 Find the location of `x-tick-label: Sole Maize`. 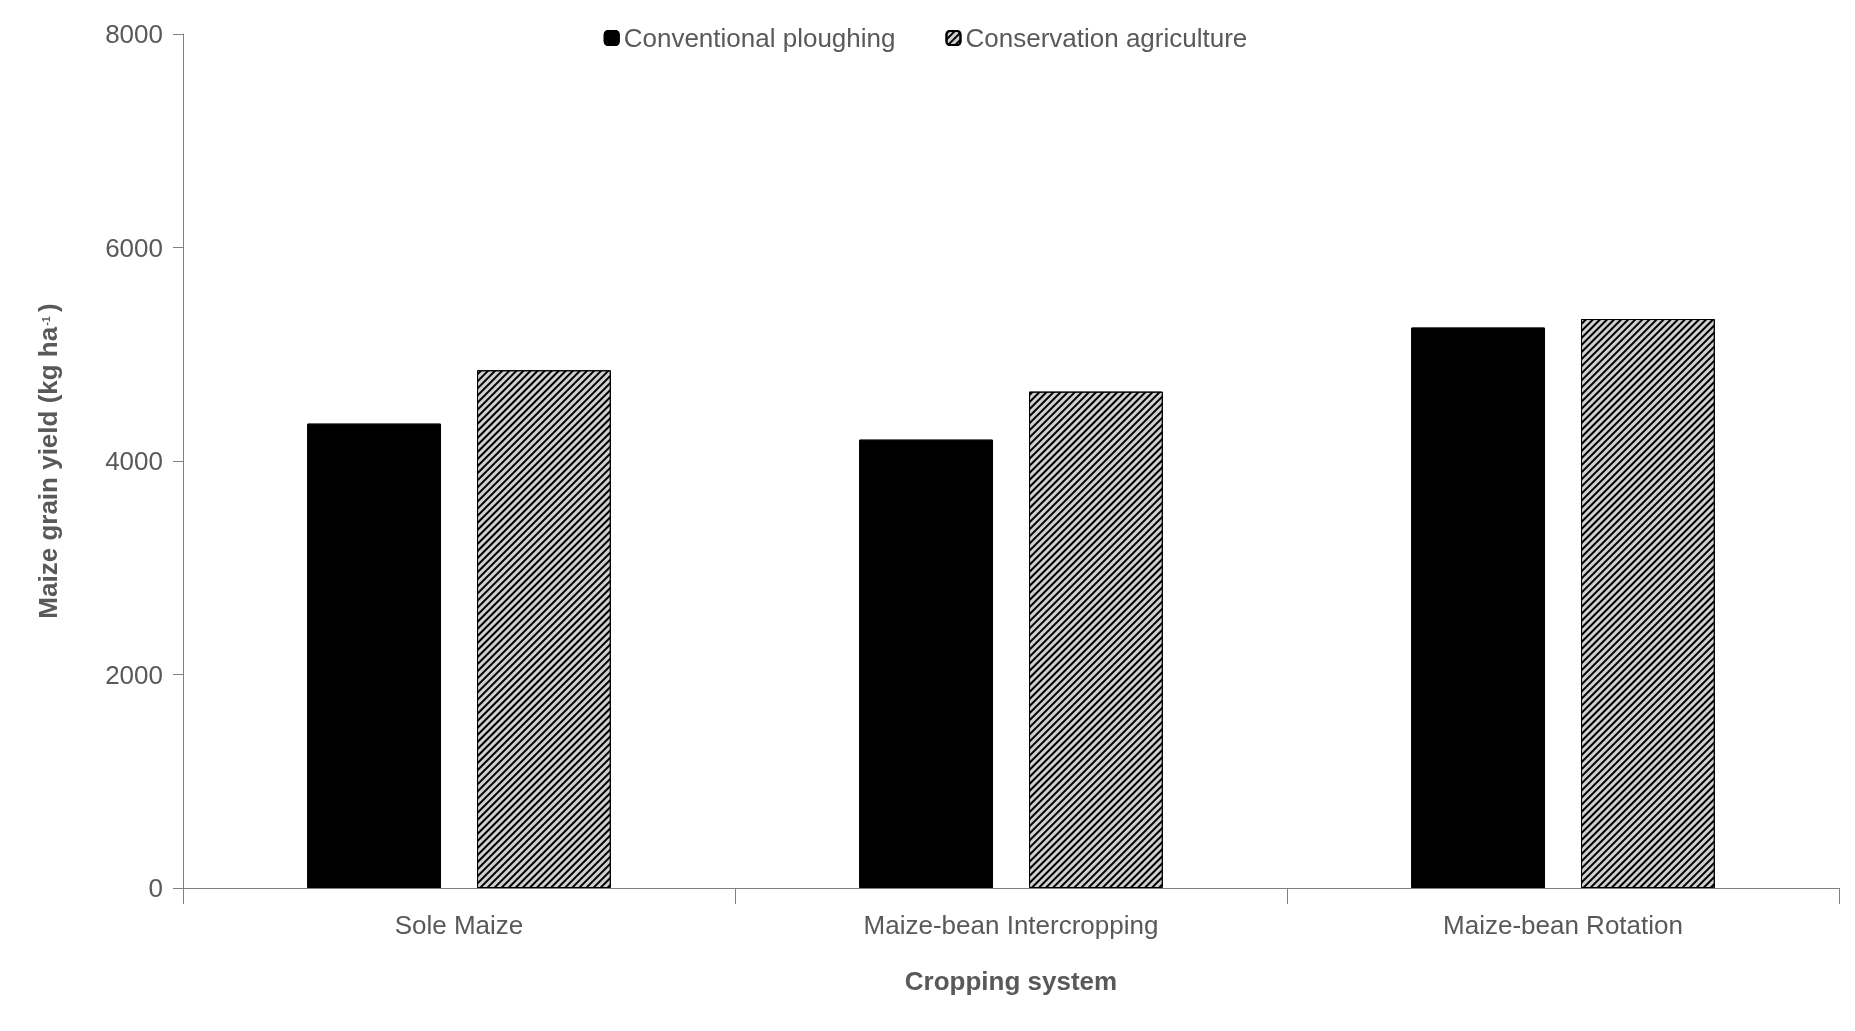

x-tick-label: Sole Maize is located at coordinates (459, 925).